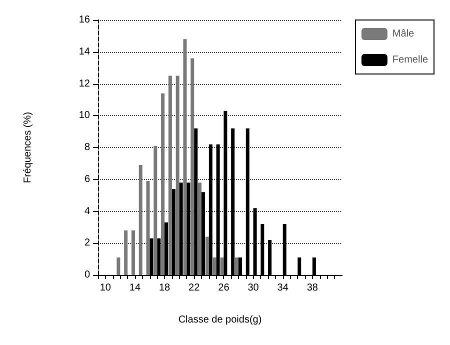  I want to click on x-tick-label: 22, so click(194, 288).